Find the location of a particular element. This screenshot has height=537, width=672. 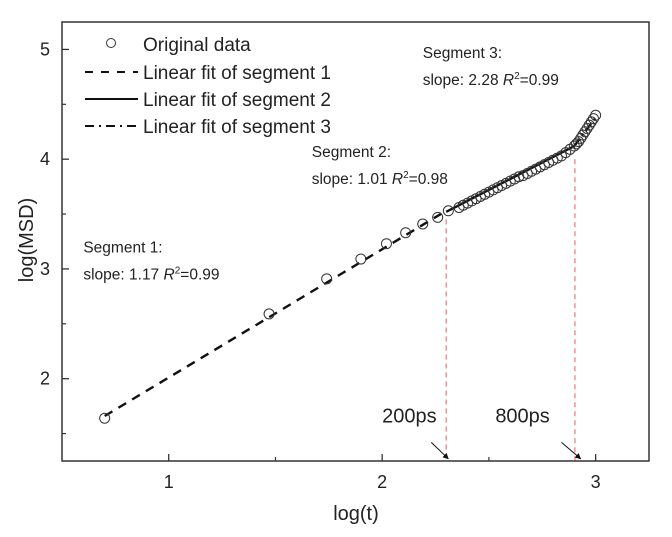

legend-label: Linear fit of segment 1 is located at coordinates (237, 73).